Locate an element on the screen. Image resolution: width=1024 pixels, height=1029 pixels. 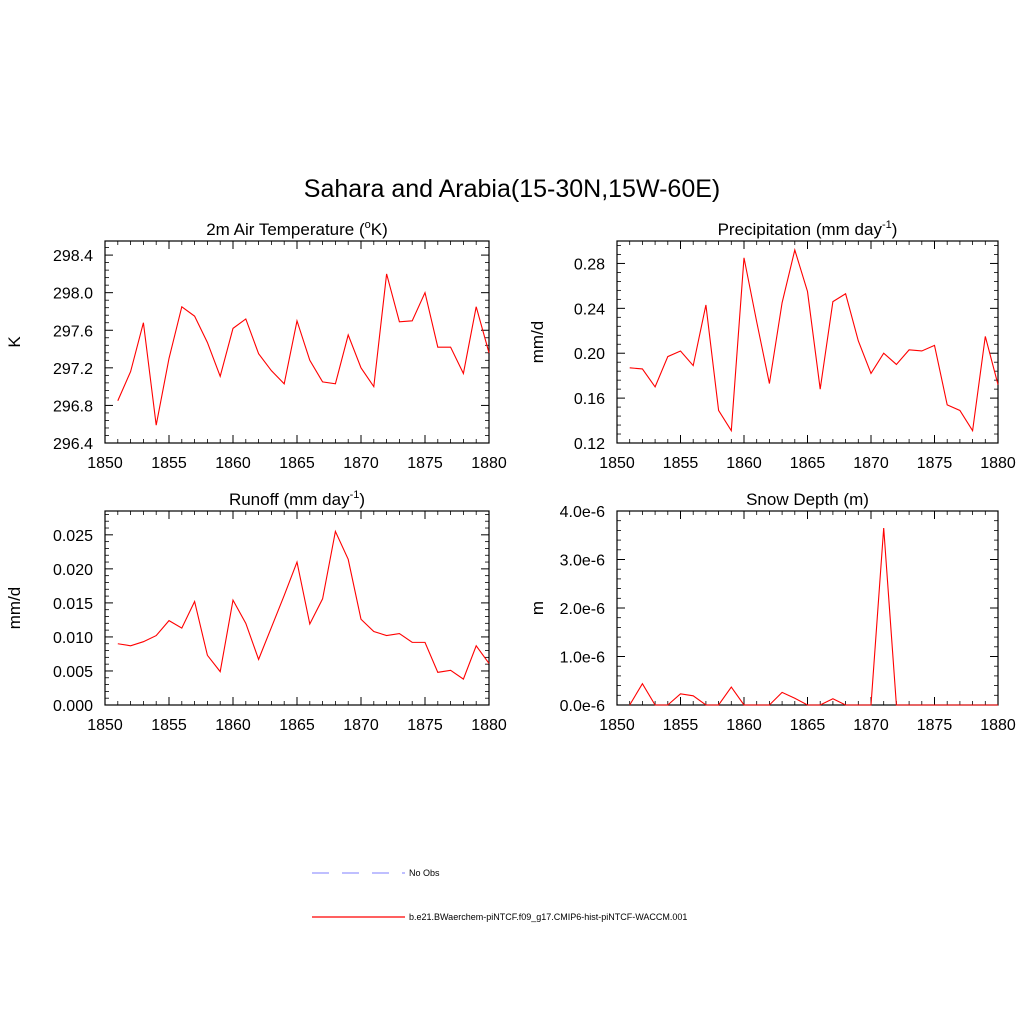
y-tick-label: 0.12 is located at coordinates (589, 444).